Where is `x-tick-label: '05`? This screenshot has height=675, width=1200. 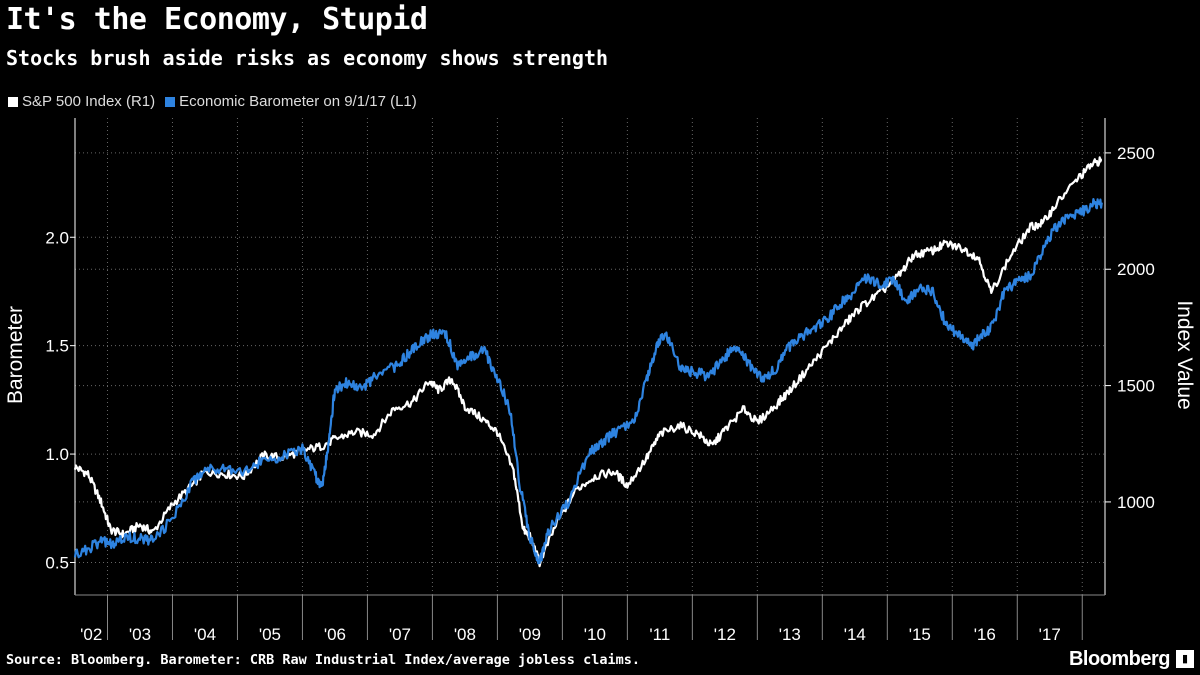
x-tick-label: '05 is located at coordinates (270, 634).